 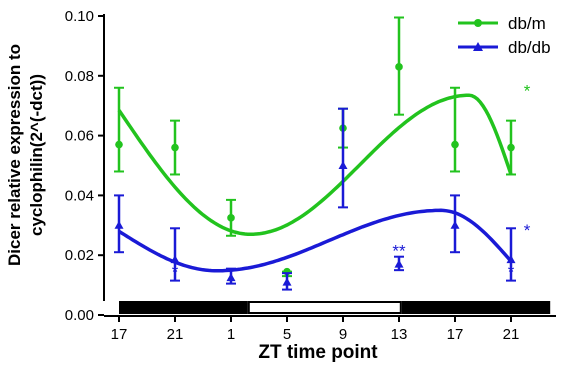 I want to click on x-tick-label: 5, so click(x=287, y=334).